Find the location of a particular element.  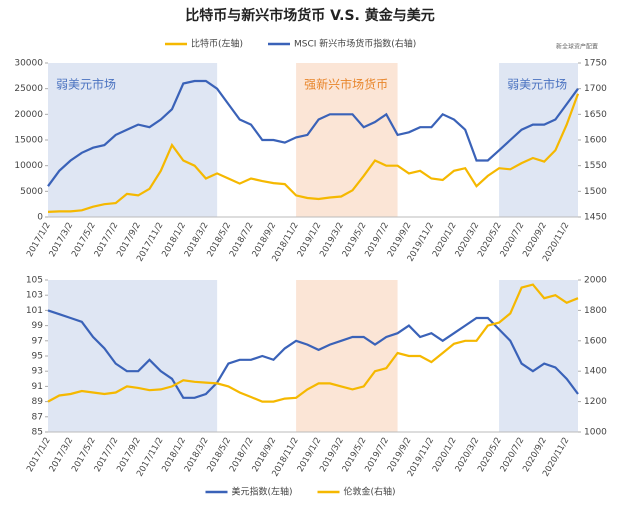

legend-label: MSCI 新兴市场货币指数(右轴) is located at coordinates (355, 44).